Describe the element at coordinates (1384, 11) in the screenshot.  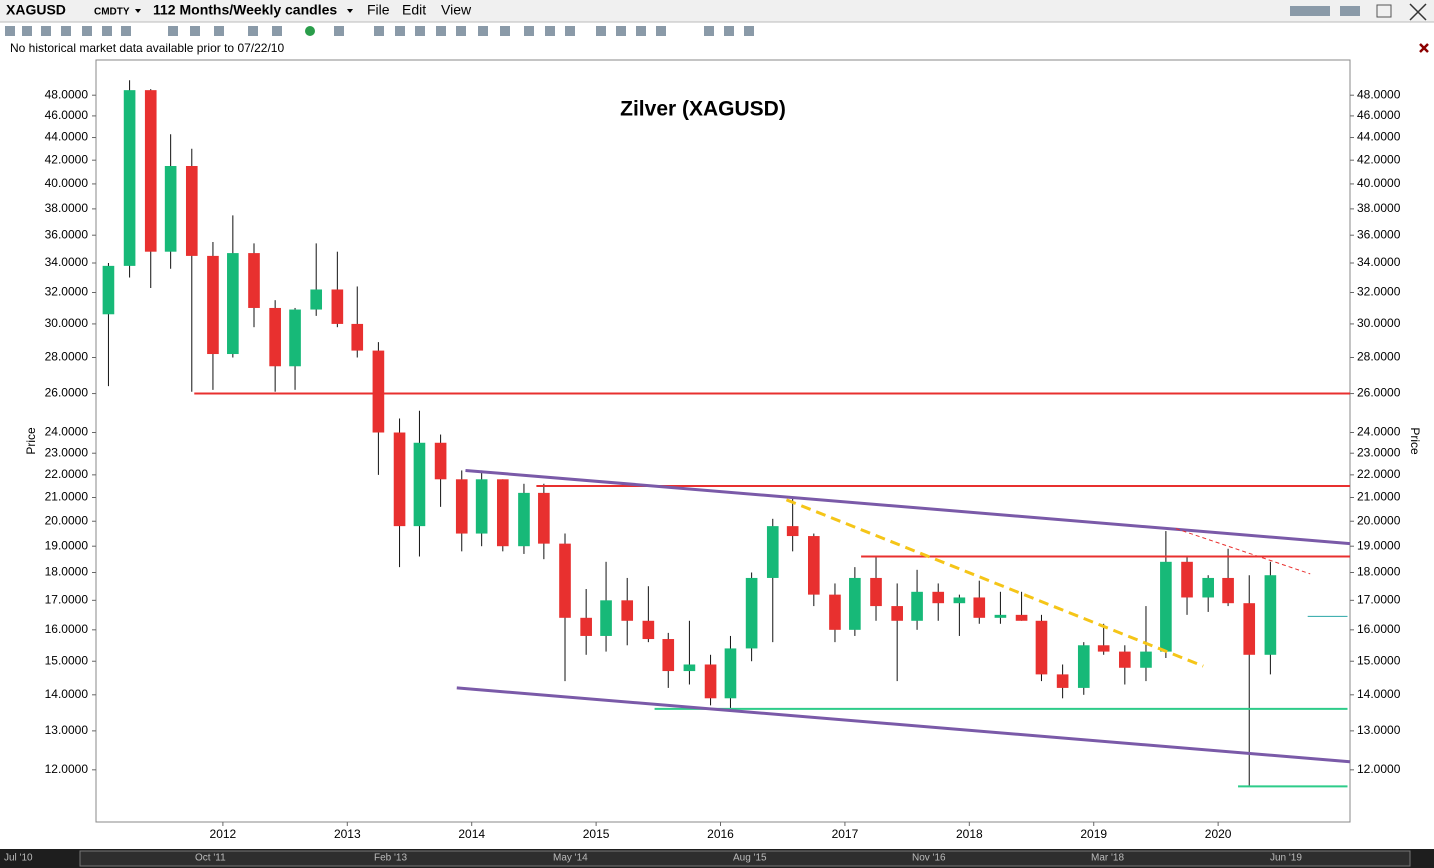
I see `restore-button` at that location.